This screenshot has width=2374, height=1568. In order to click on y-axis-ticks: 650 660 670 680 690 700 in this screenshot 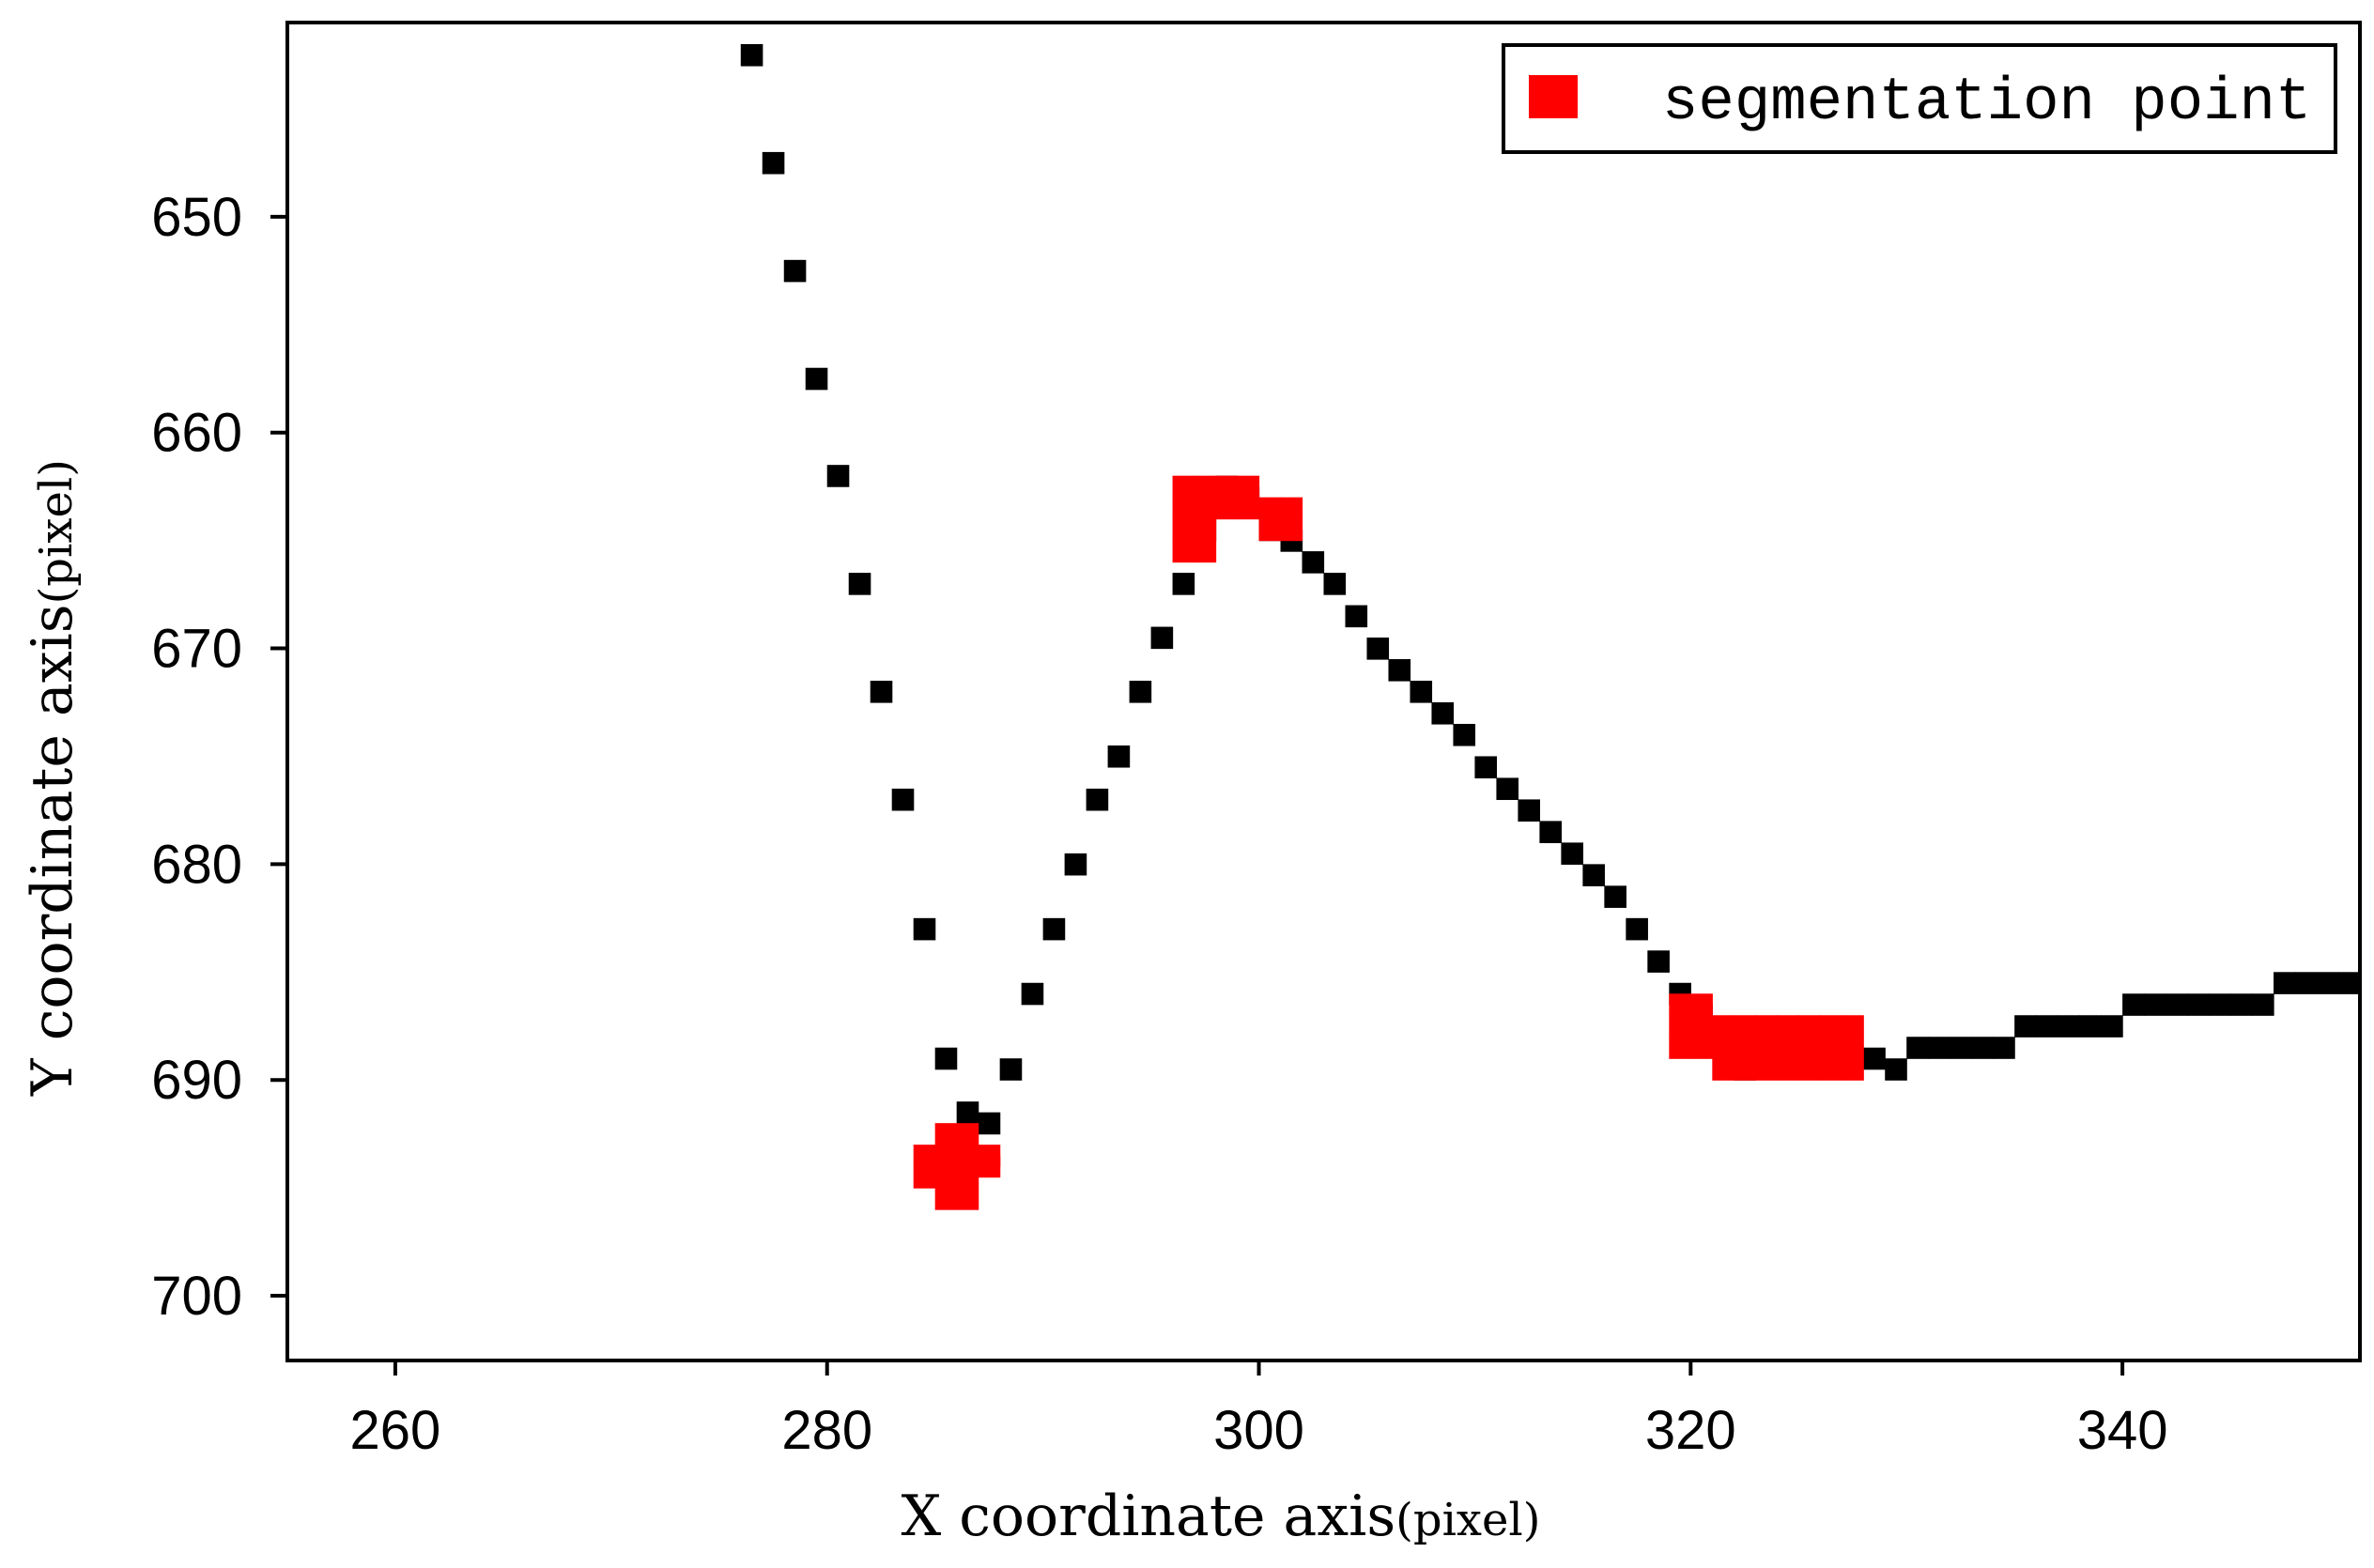, I will do `click(219, 757)`.